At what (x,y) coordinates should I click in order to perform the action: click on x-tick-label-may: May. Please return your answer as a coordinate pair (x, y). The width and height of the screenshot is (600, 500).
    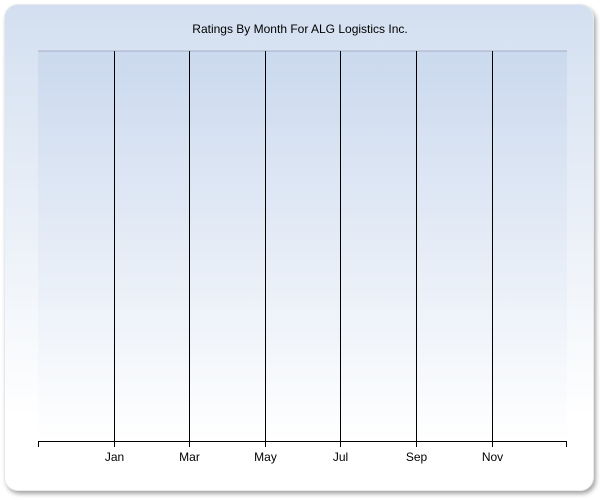
    Looking at the image, I should click on (265, 457).